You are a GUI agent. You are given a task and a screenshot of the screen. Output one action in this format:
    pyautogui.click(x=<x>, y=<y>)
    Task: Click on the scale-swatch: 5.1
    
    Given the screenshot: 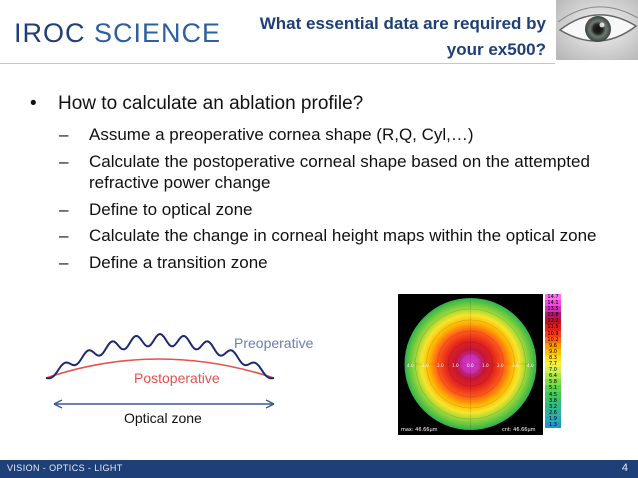 What is the action you would take?
    pyautogui.click(x=553, y=388)
    